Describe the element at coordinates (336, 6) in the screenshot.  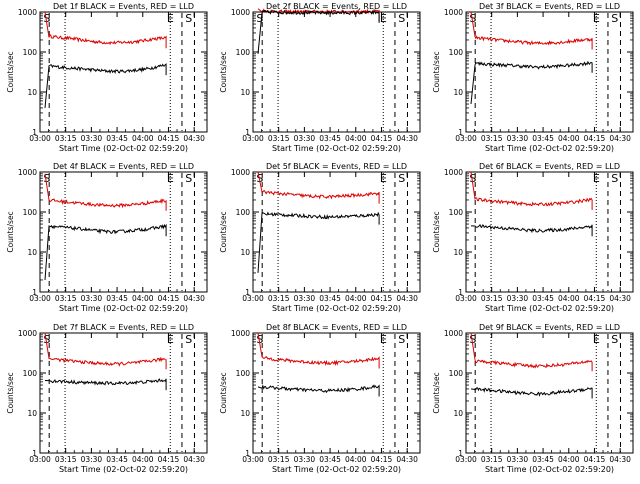
I see `plot-title: Det 2f BLACK = Events, RED = LLD` at that location.